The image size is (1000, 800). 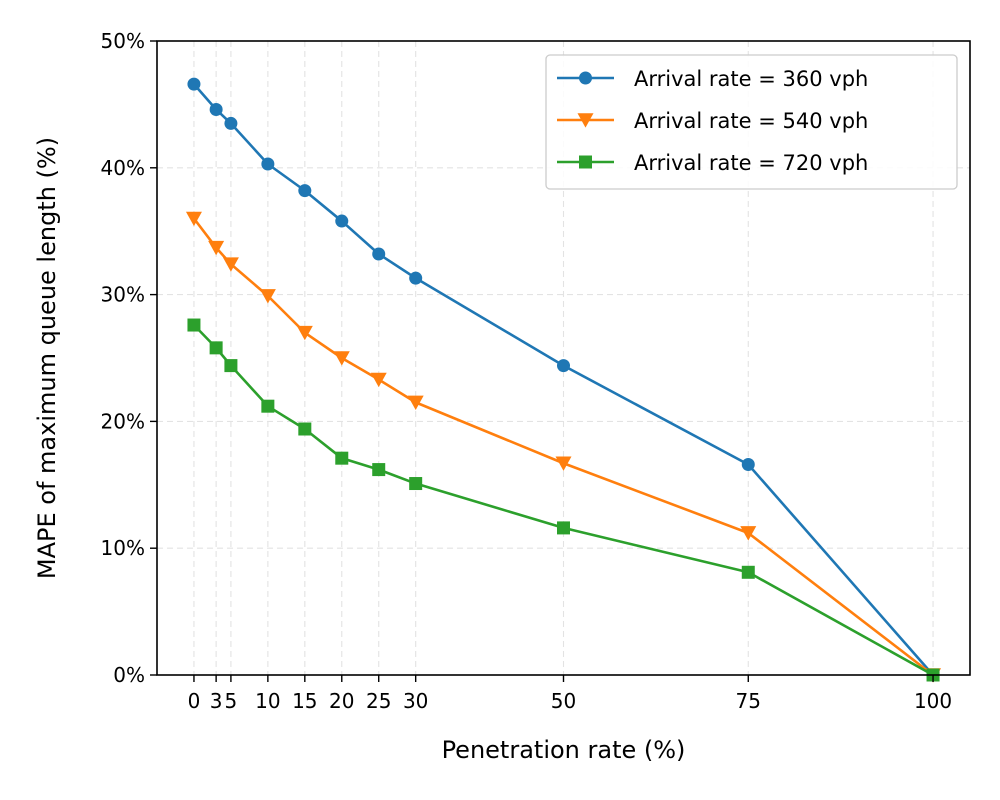 I want to click on y-tick-label: 0%, so click(x=129, y=675).